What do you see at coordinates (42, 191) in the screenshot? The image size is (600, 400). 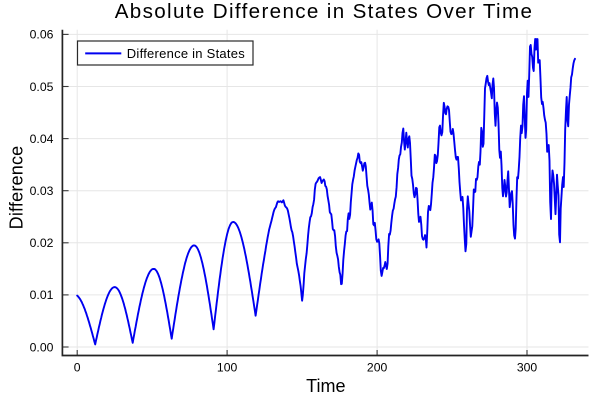 I see `svg-text: 0.03` at bounding box center [42, 191].